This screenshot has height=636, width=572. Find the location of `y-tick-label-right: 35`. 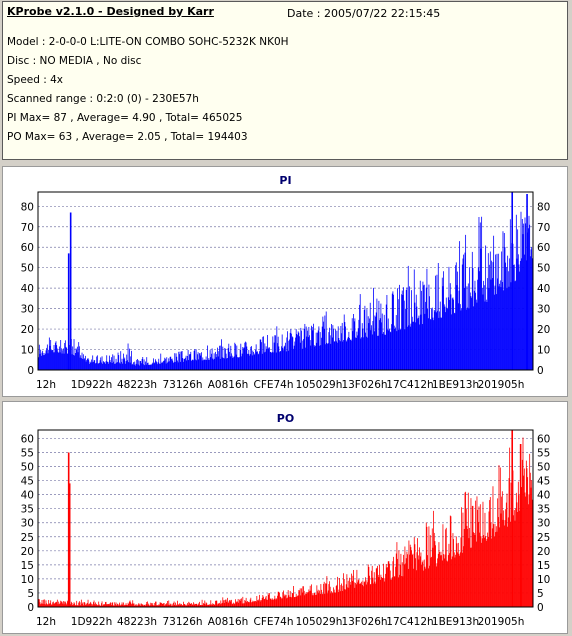

y-tick-label-right: 35 is located at coordinates (543, 510).